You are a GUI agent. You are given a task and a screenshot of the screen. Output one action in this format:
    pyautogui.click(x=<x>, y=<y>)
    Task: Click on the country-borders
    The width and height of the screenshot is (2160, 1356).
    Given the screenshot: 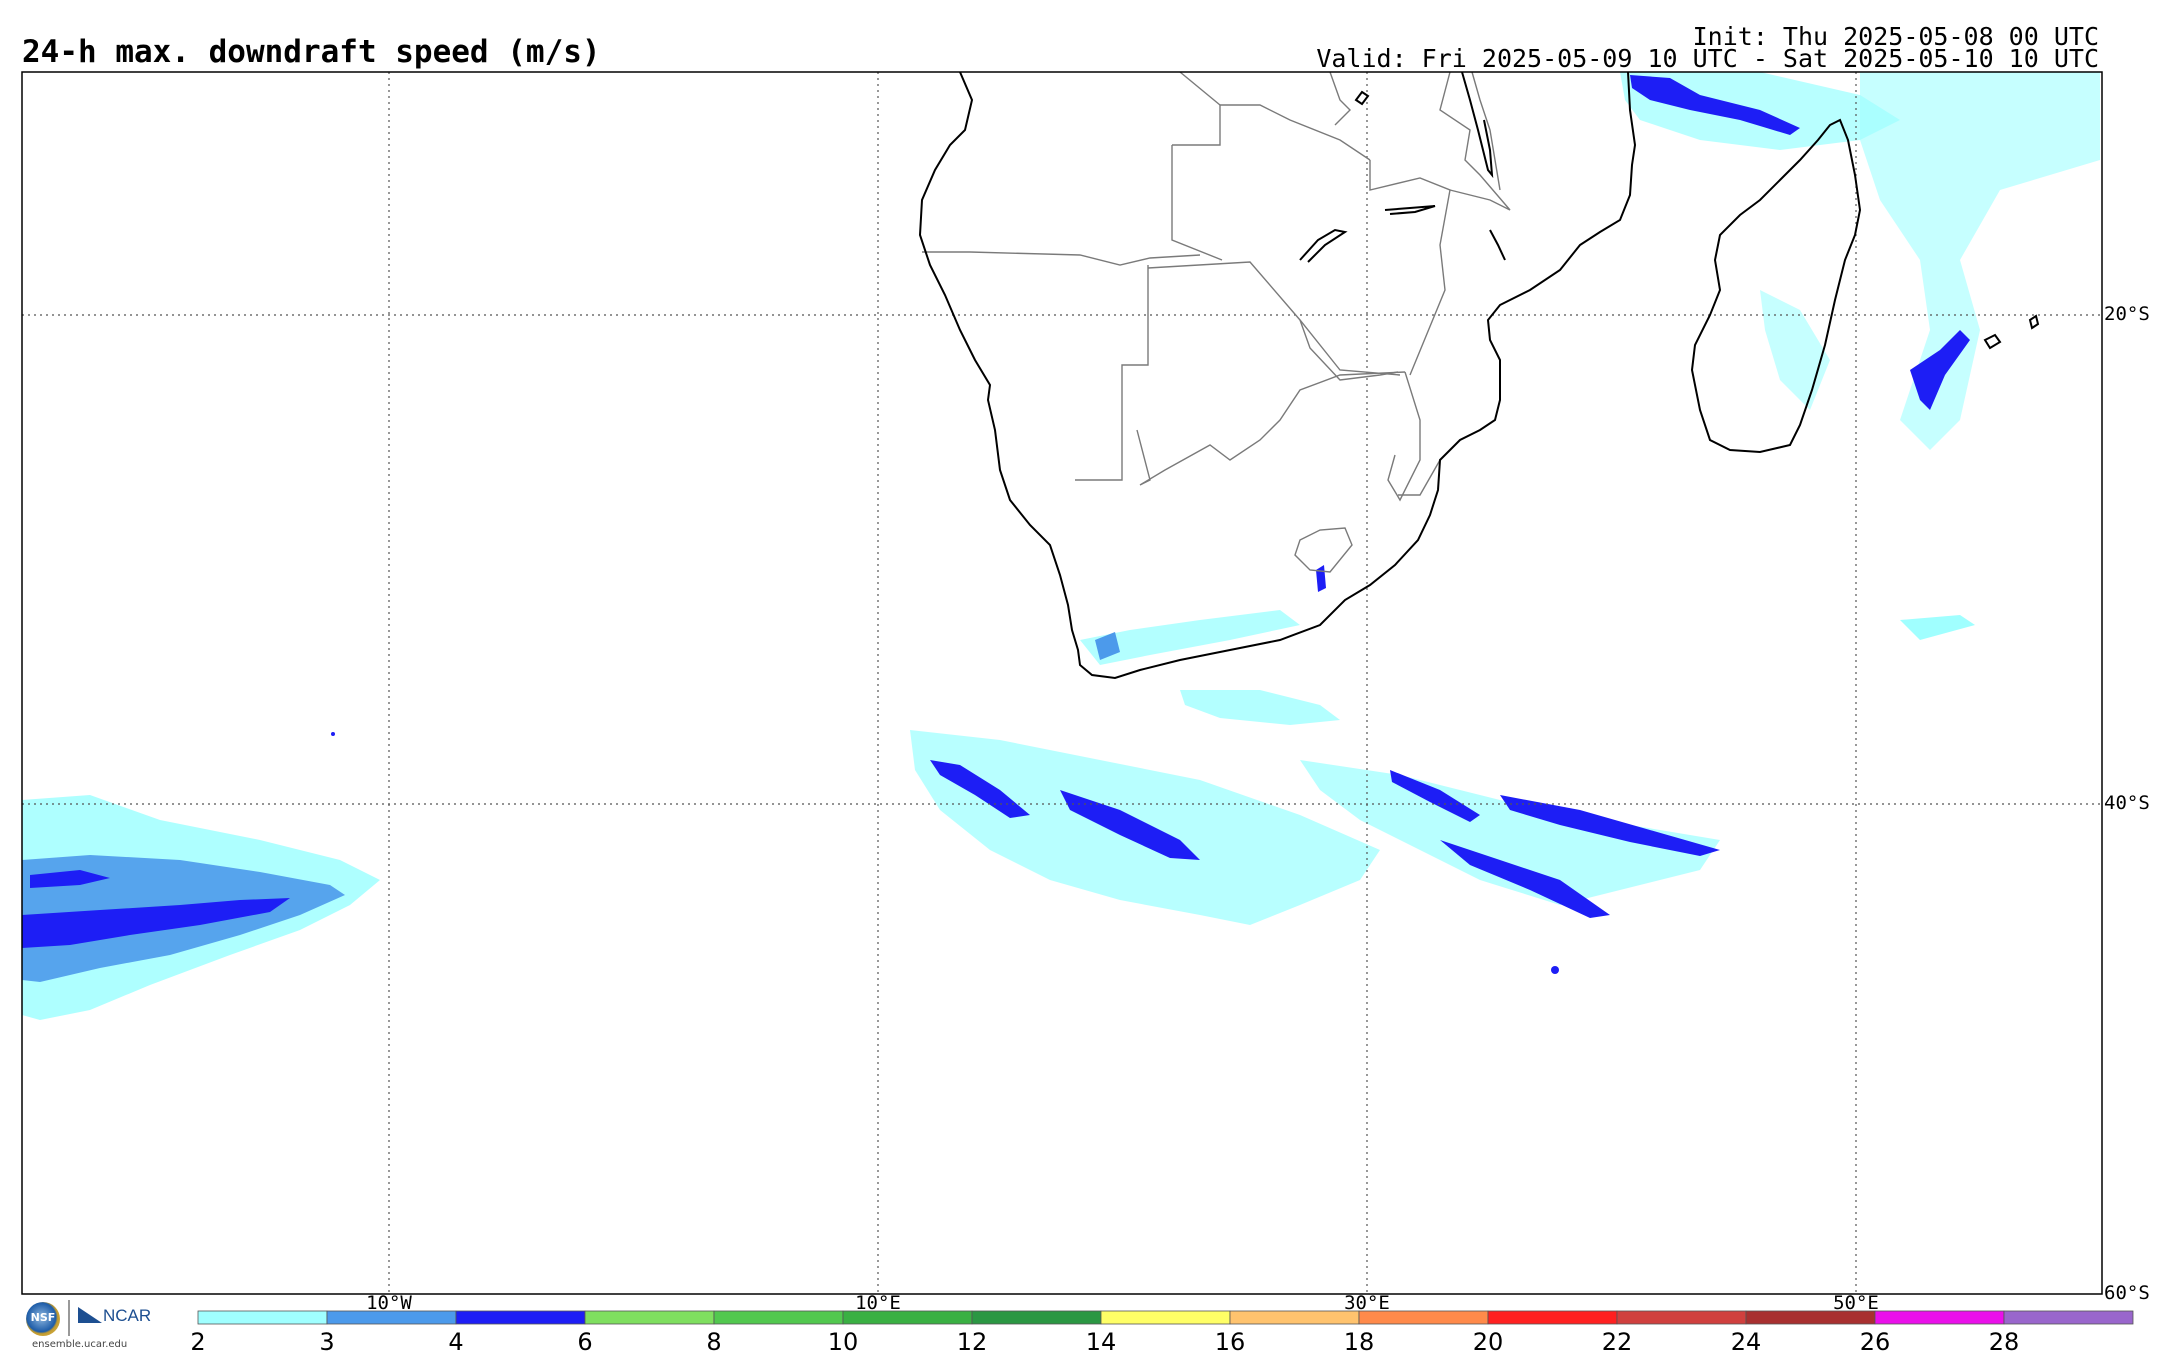 What is the action you would take?
    pyautogui.click(x=1216, y=322)
    